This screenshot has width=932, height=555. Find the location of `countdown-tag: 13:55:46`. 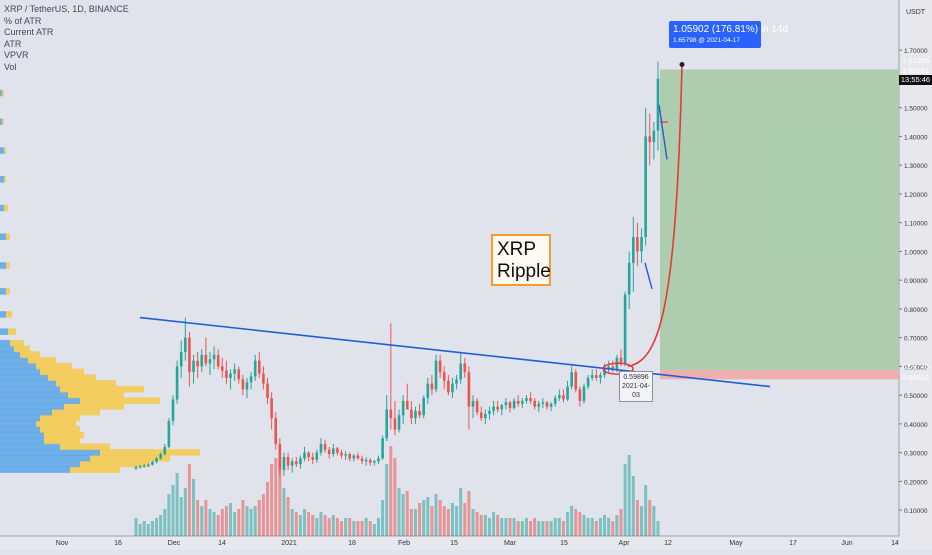

countdown-tag: 13:55:46 is located at coordinates (915, 80).